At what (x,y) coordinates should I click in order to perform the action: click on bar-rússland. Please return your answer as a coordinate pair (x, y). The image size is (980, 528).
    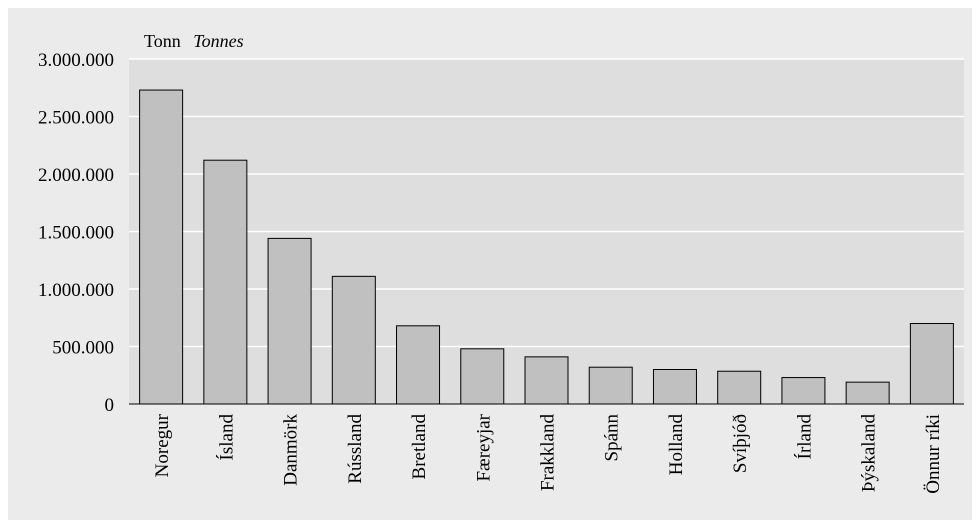
    Looking at the image, I should click on (353, 340).